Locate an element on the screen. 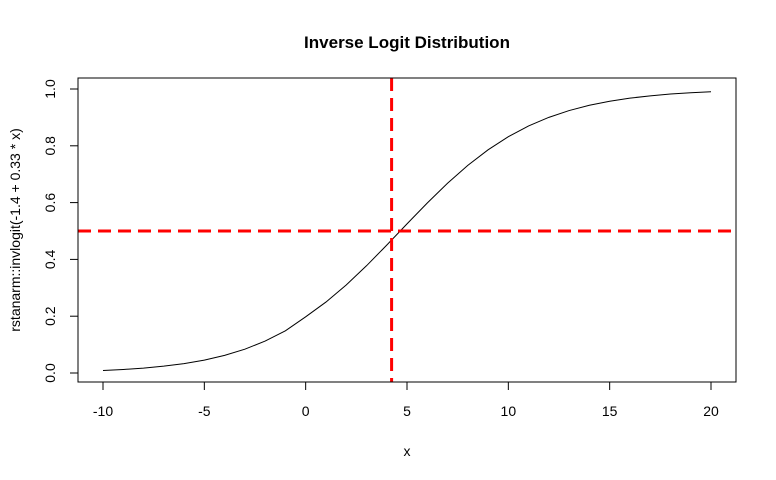 Image resolution: width=776 pixels, height=480 pixels. x-tick-label: -5 is located at coordinates (204, 411).